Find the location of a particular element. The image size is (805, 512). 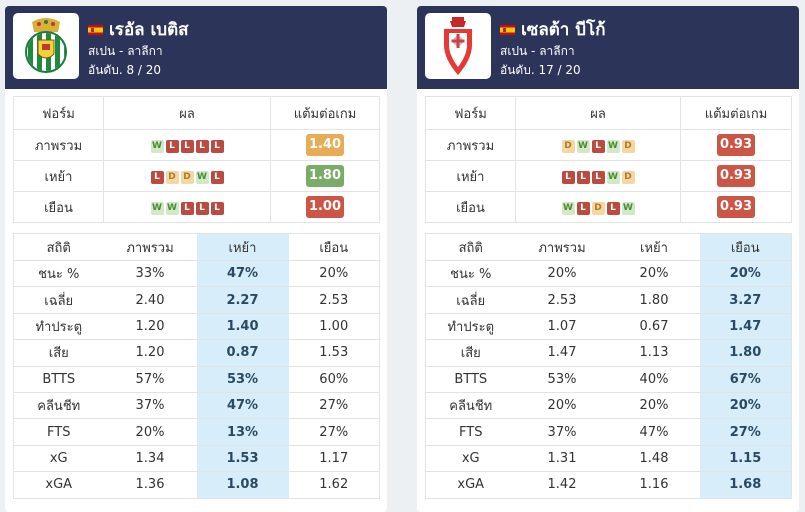

stat-value: 1.68 is located at coordinates (745, 485).